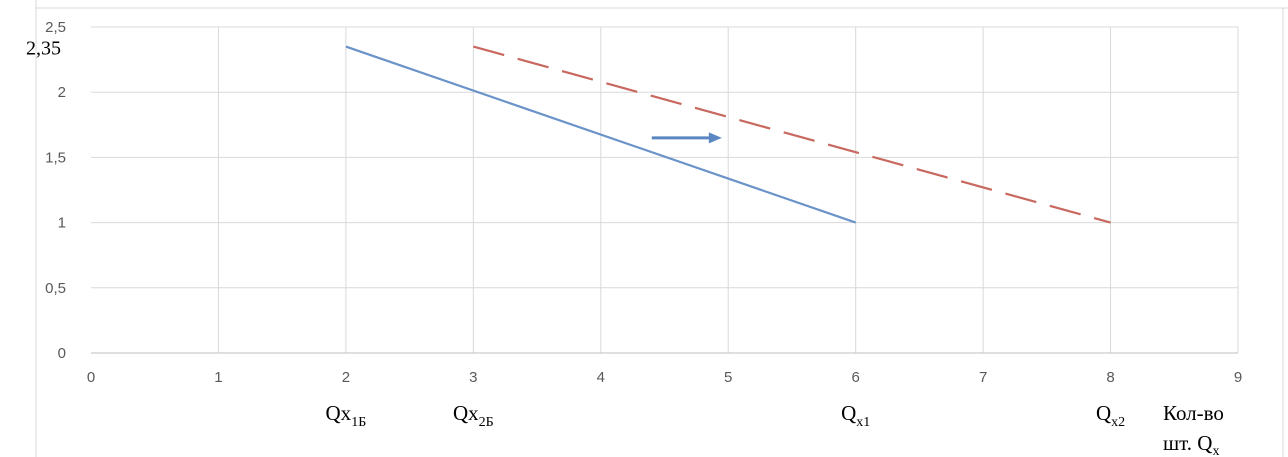 The width and height of the screenshot is (1288, 457). What do you see at coordinates (855, 415) in the screenshot?
I see `quantity-label: Qx1` at bounding box center [855, 415].